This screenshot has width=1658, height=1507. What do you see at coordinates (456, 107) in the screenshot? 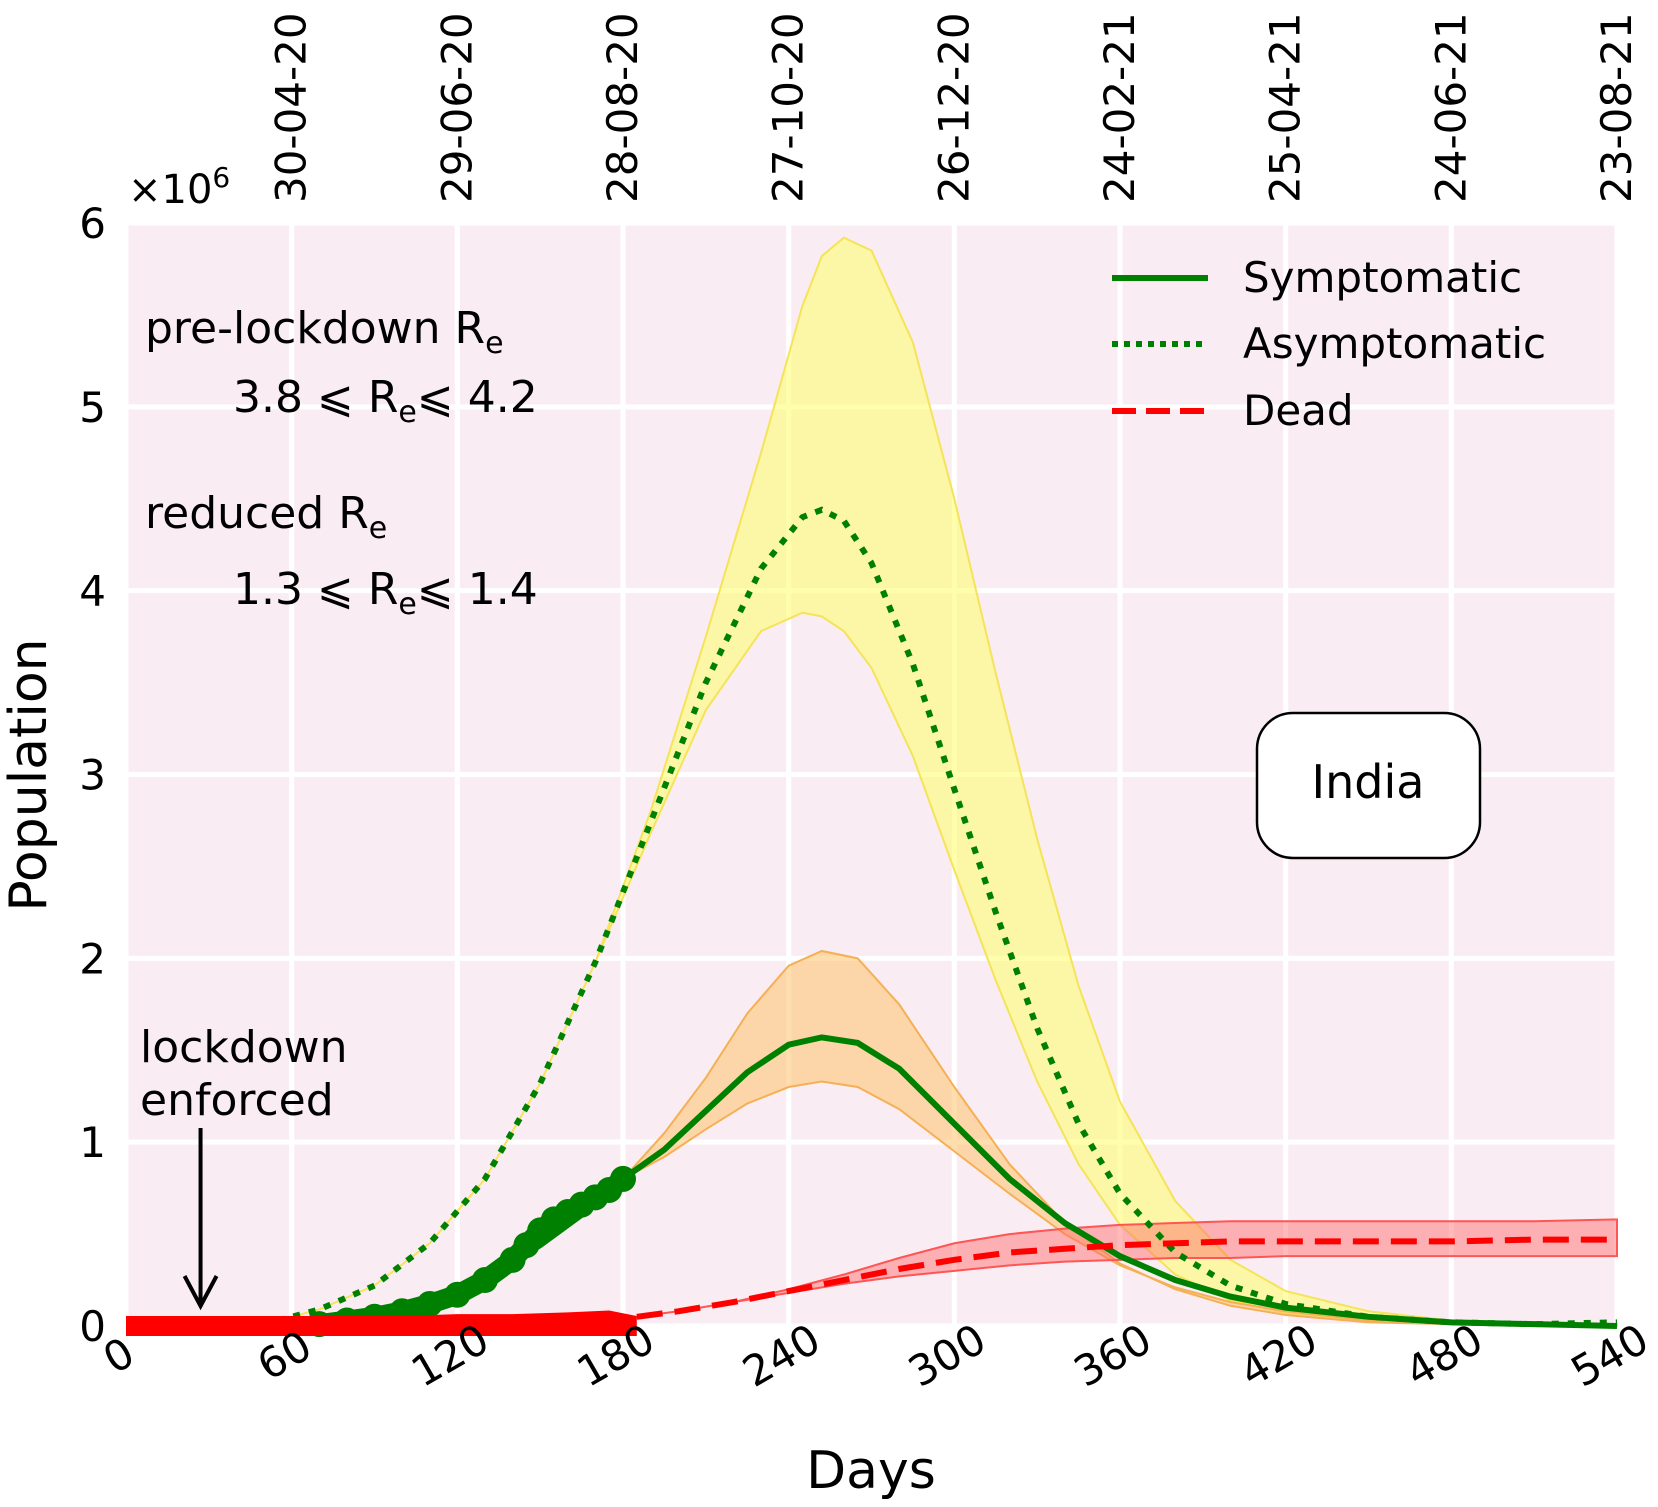
I see `top-date-label-120: 29-06-20` at bounding box center [456, 107].